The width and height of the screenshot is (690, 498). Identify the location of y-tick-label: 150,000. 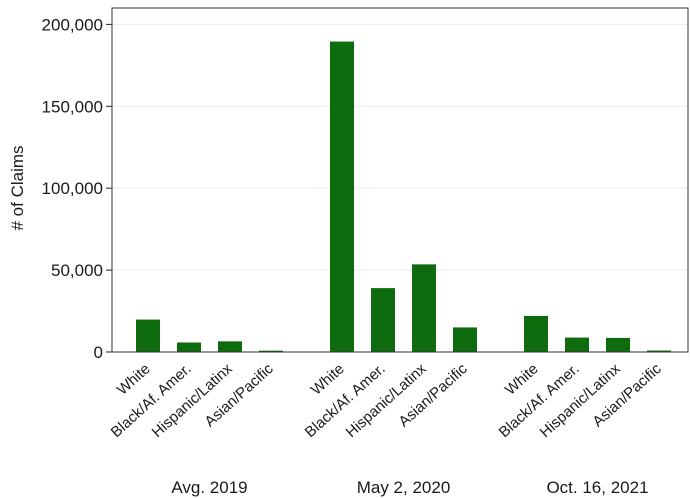
(72, 106).